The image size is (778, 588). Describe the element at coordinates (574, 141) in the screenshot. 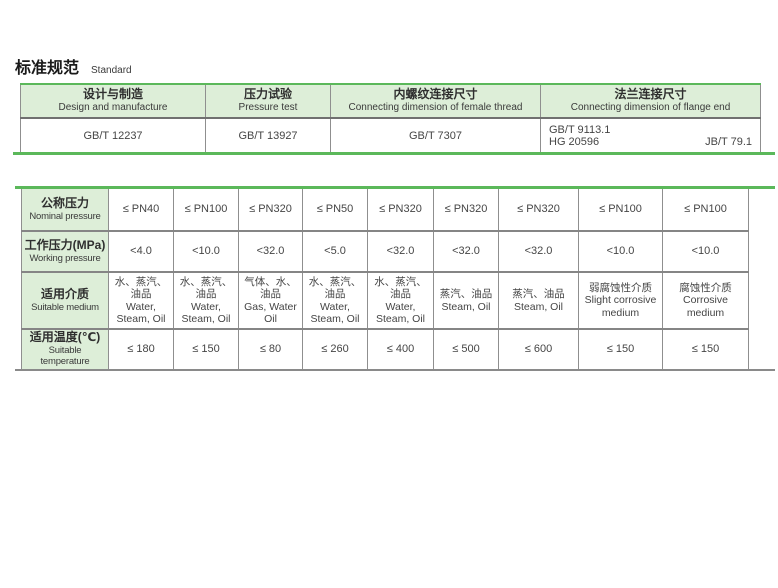

I see `flange-standard-hg: HG 20596` at that location.